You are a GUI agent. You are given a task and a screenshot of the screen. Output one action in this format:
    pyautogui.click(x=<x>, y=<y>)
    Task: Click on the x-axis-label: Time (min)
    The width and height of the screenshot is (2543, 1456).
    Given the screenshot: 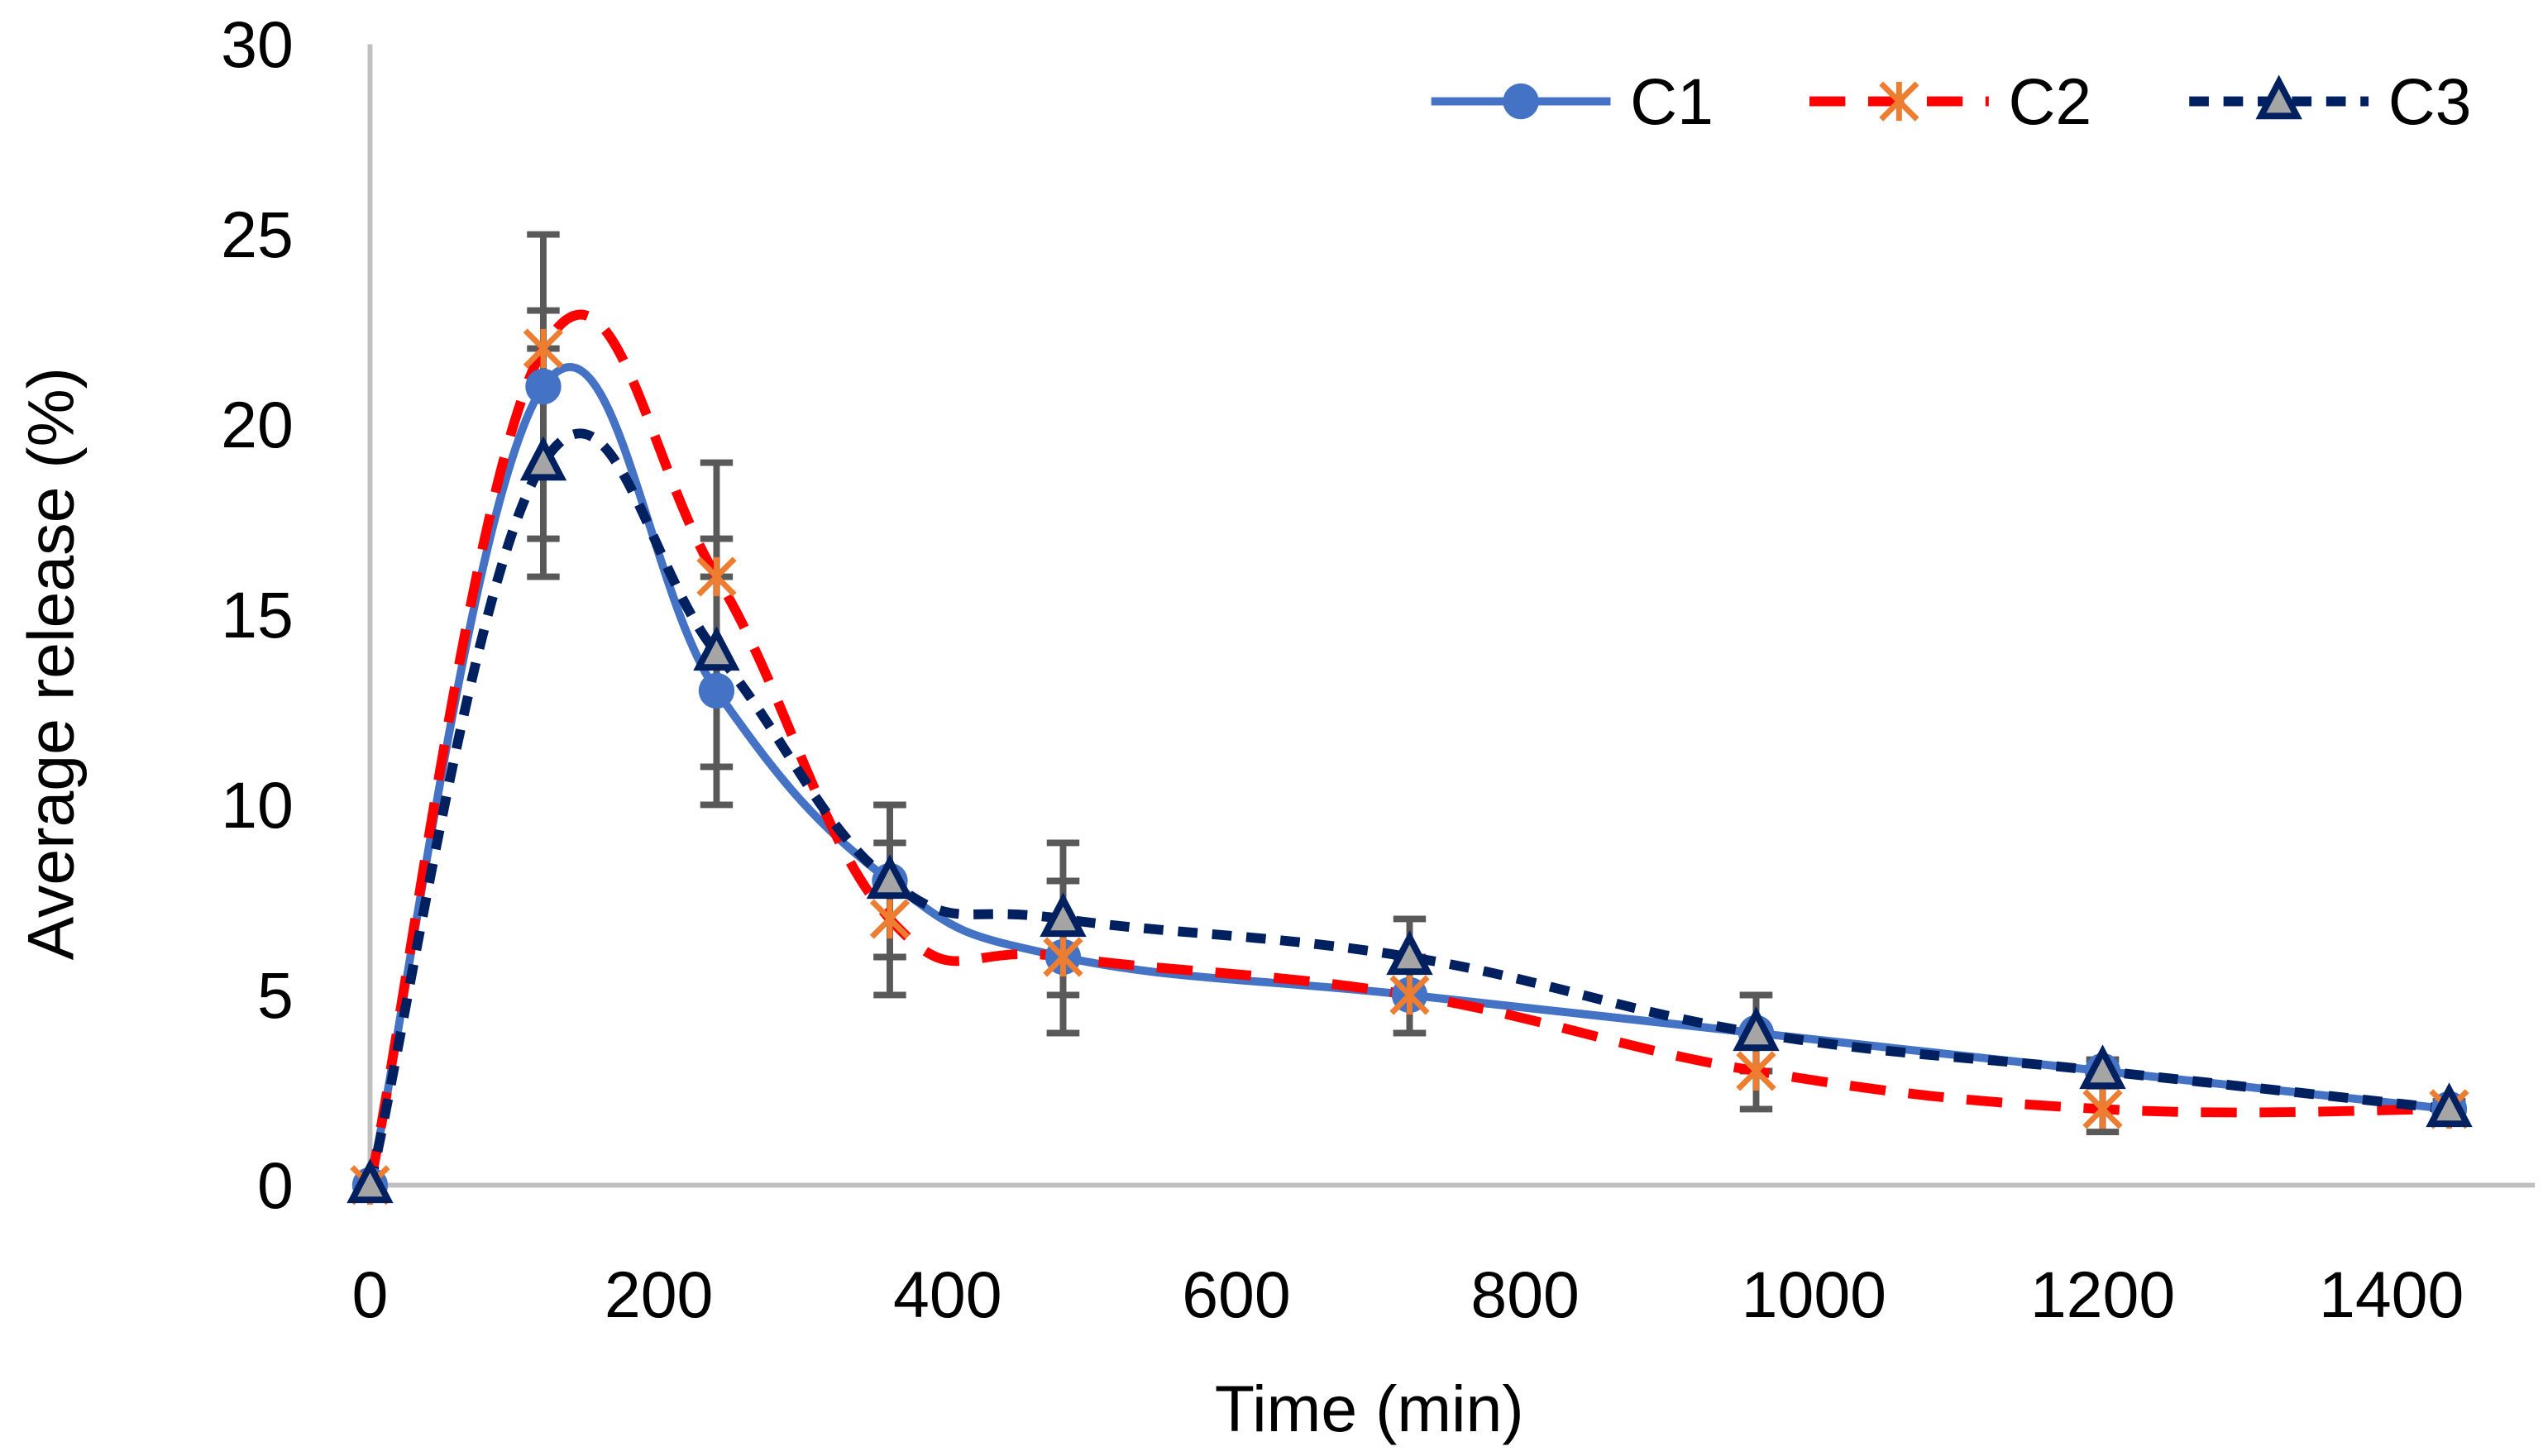 What is the action you would take?
    pyautogui.click(x=1369, y=1408)
    